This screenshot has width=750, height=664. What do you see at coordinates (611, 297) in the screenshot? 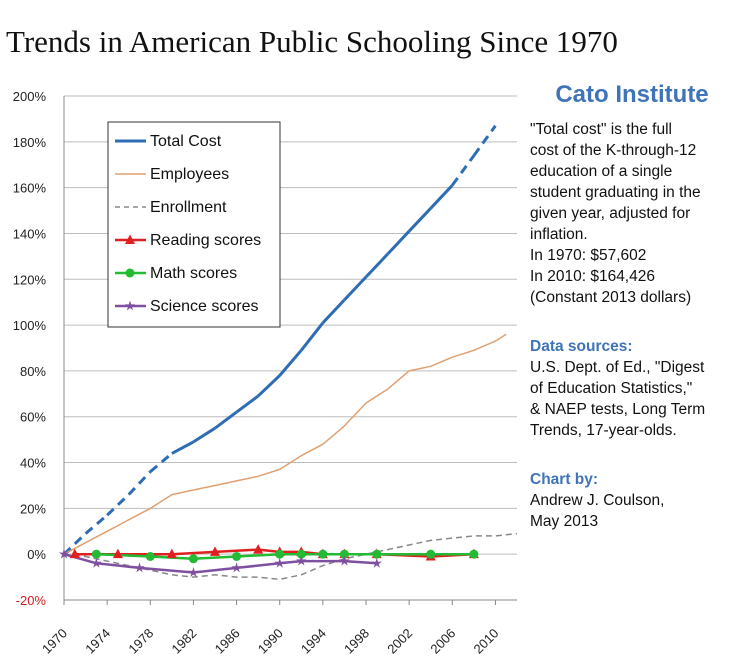
I see `description-line: (Constant 2013 dollars)` at bounding box center [611, 297].